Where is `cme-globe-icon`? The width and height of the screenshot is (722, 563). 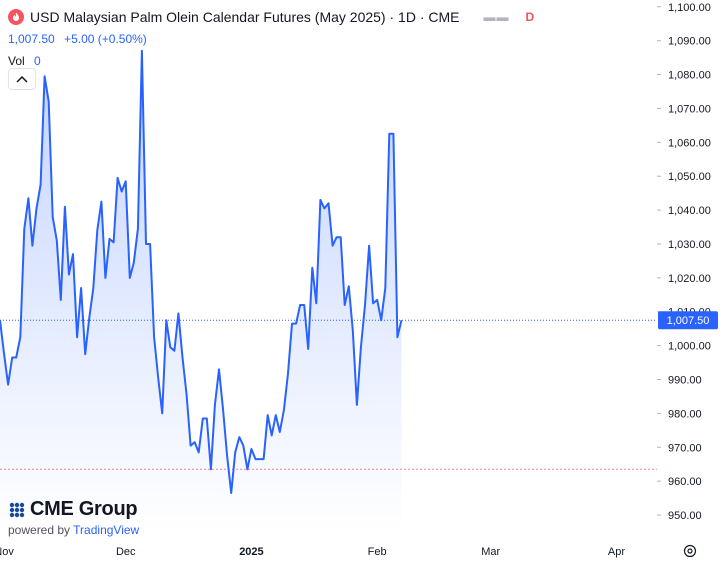
cme-globe-icon is located at coordinates (17, 509).